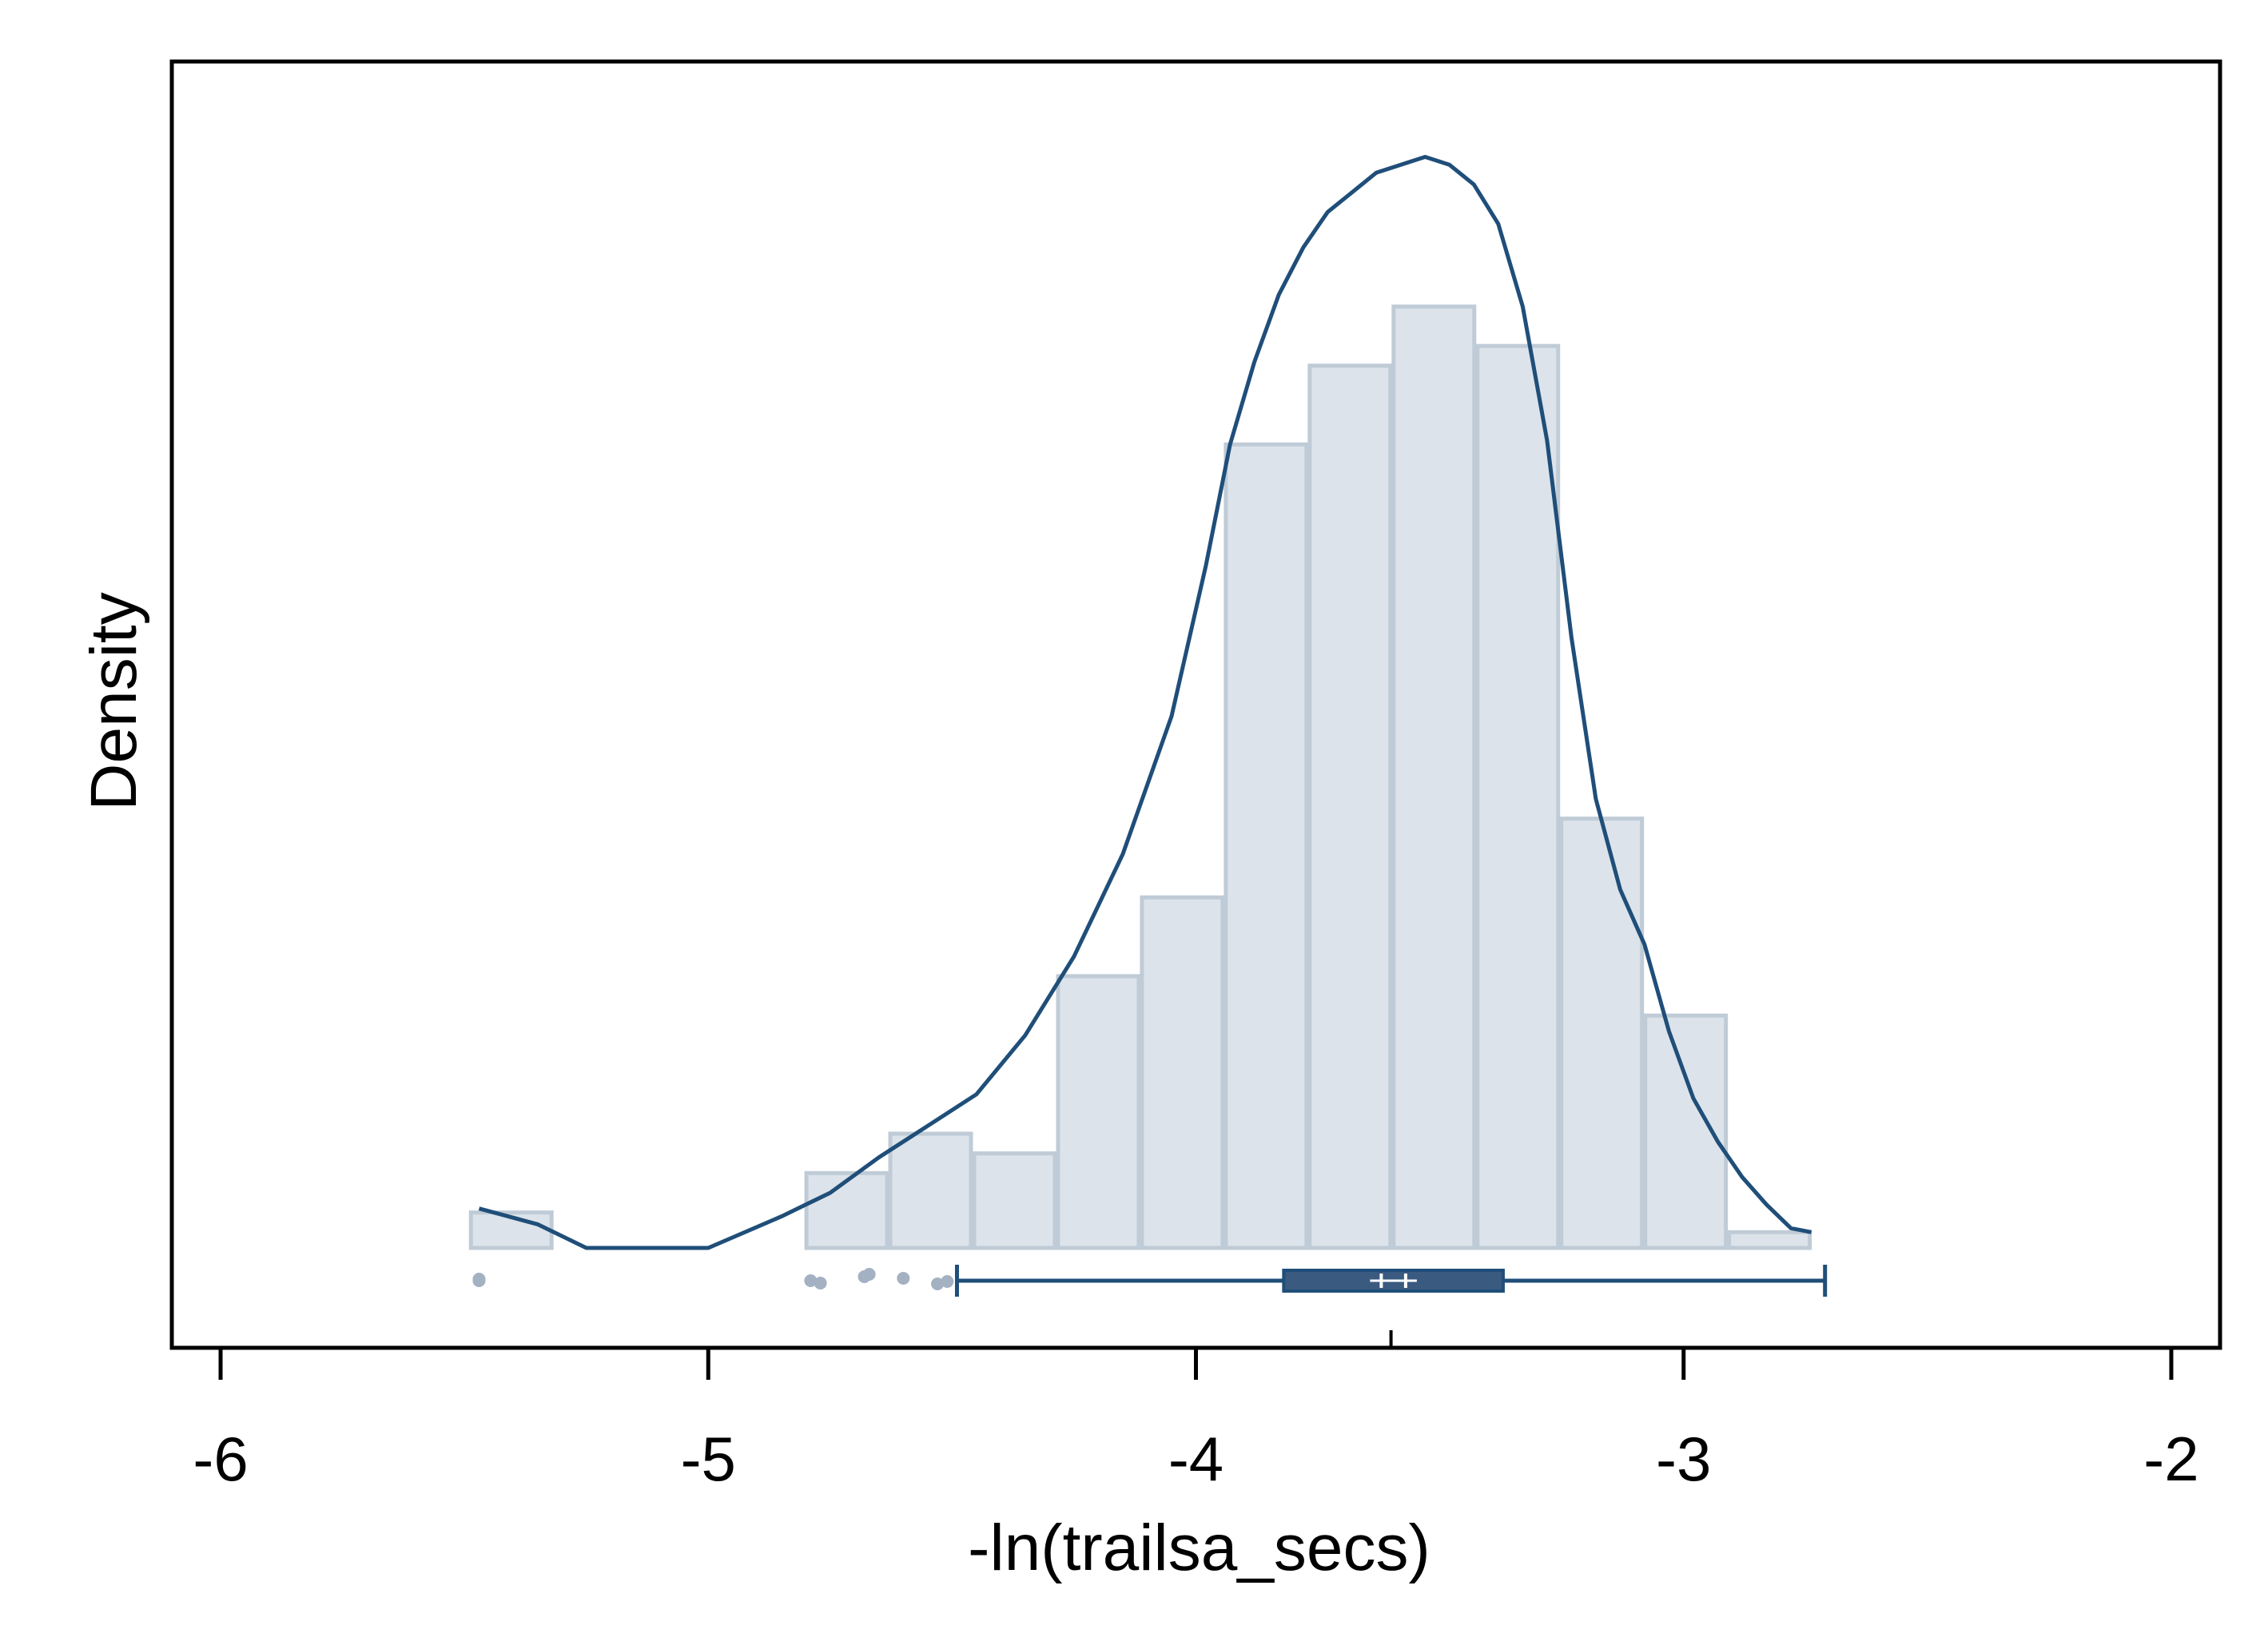  I want to click on x-tick-label: -5, so click(708, 1459).